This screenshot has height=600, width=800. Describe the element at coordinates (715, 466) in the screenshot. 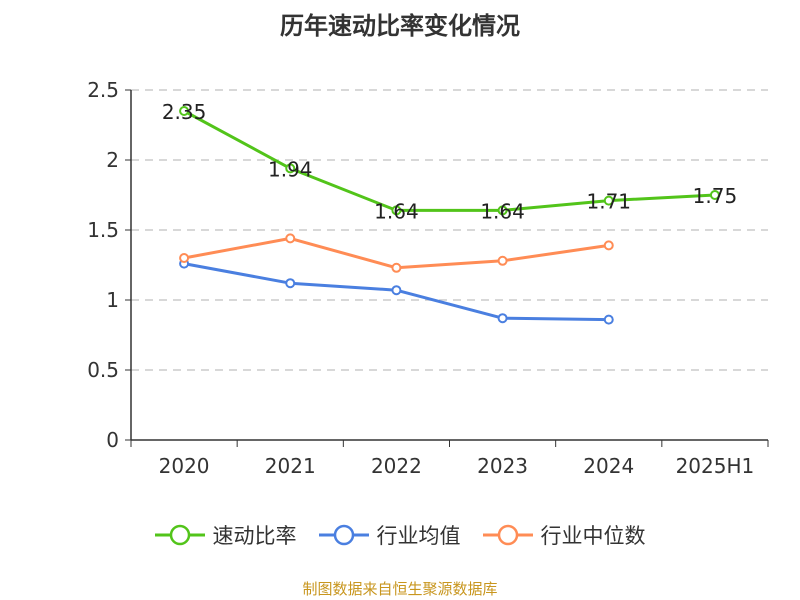

I see `x-tick-label: 2025H1` at that location.